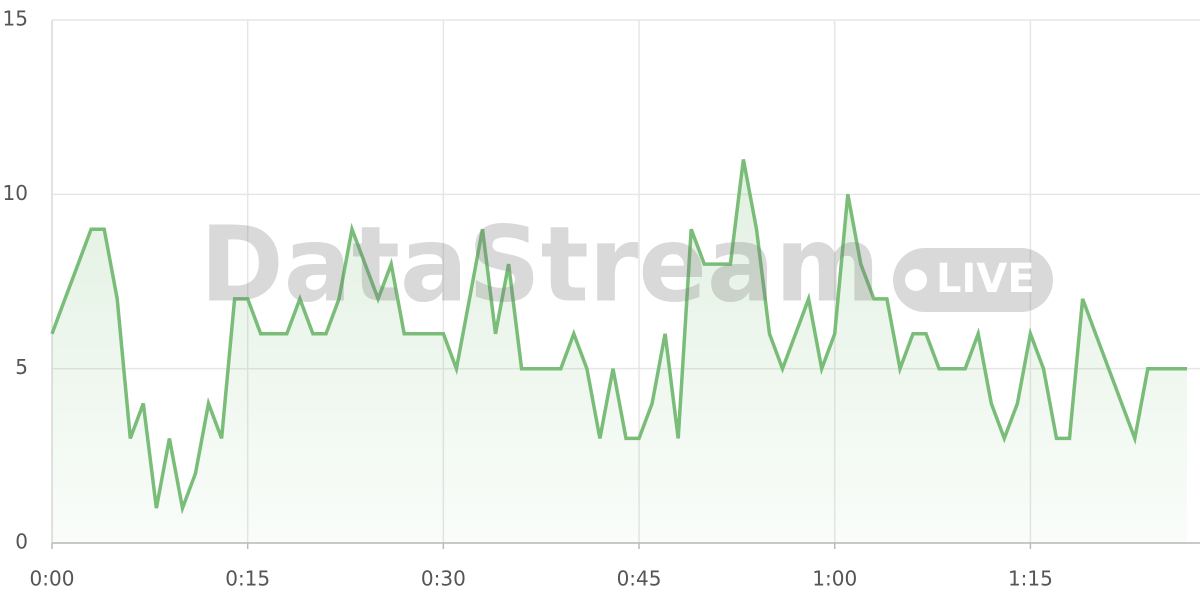 The image size is (1200, 604). Describe the element at coordinates (985, 279) in the screenshot. I see `live-label: LIVE` at that location.